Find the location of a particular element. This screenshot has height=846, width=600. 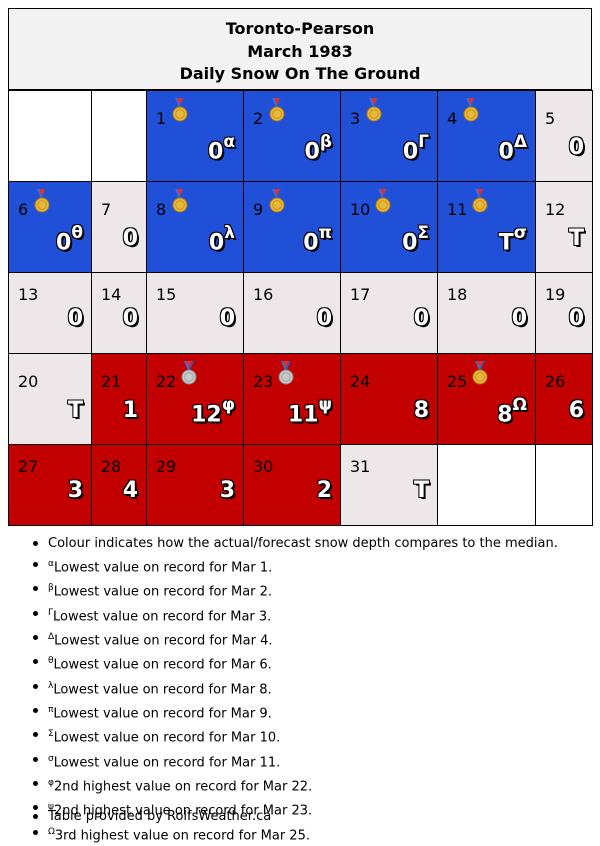

snow-depth-value: 8Ω is located at coordinates (512, 411).